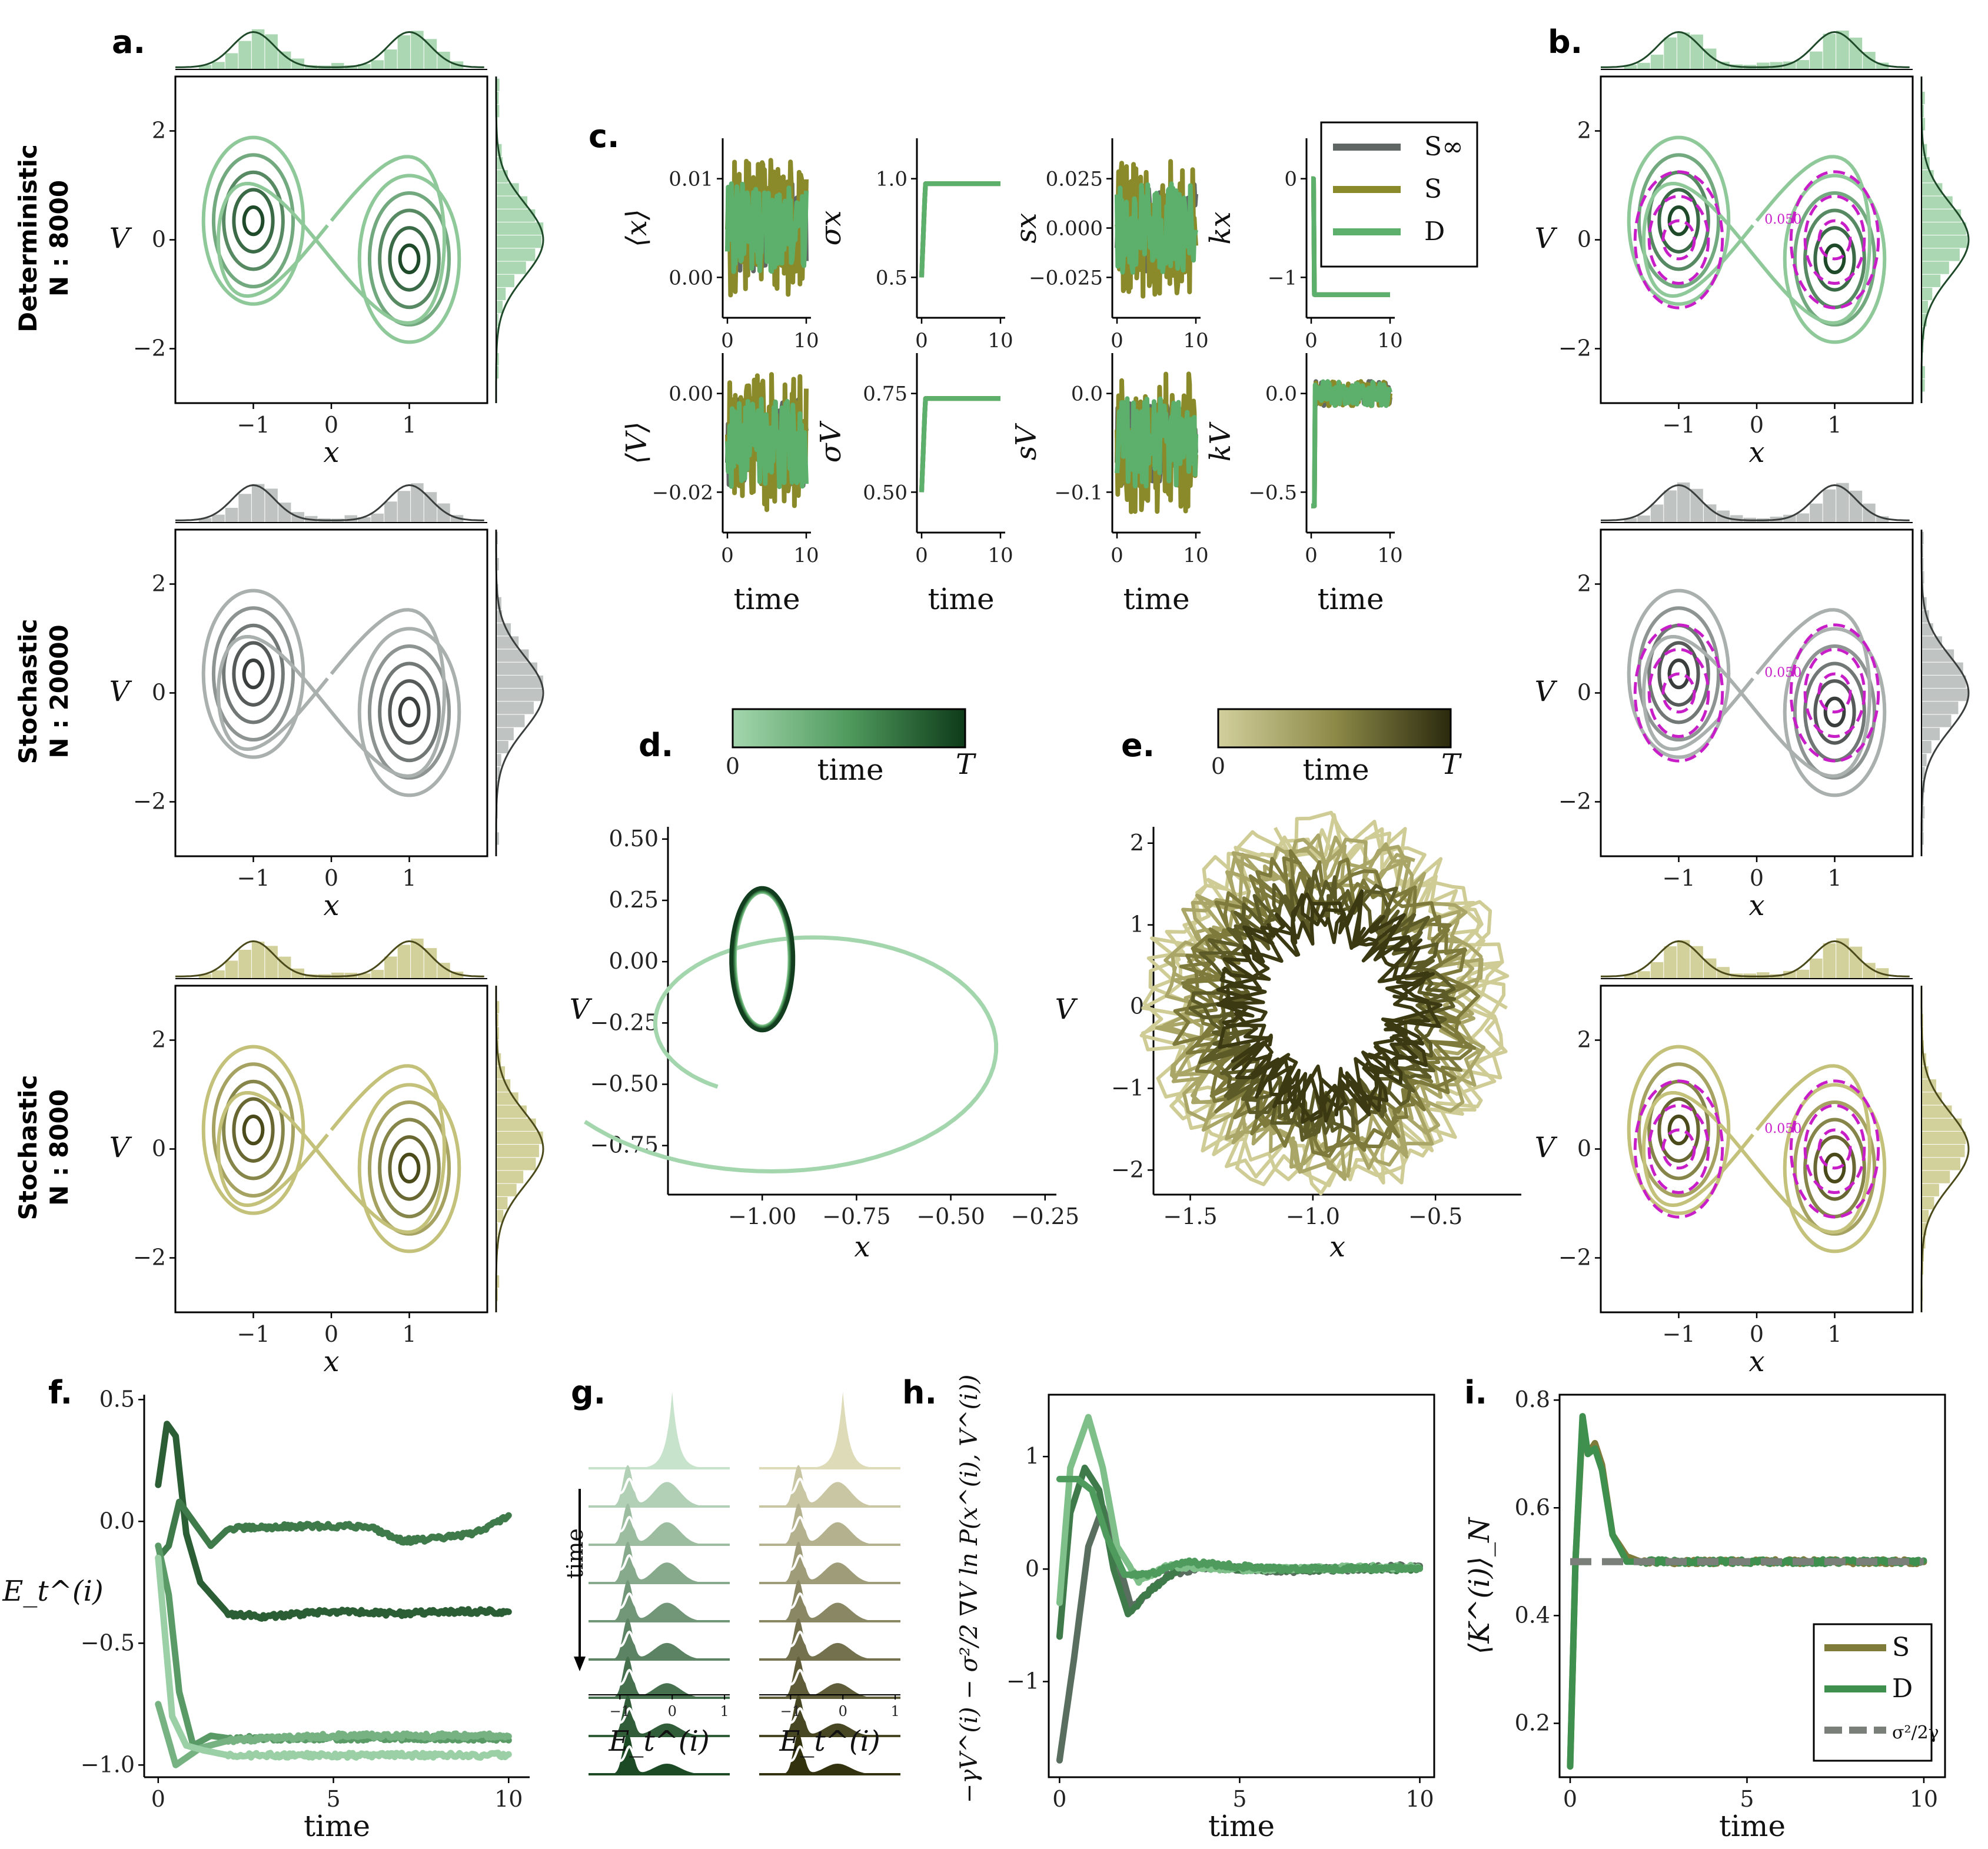 The height and width of the screenshot is (1849, 1988). I want to click on contour-axes, so click(1757, 1149).